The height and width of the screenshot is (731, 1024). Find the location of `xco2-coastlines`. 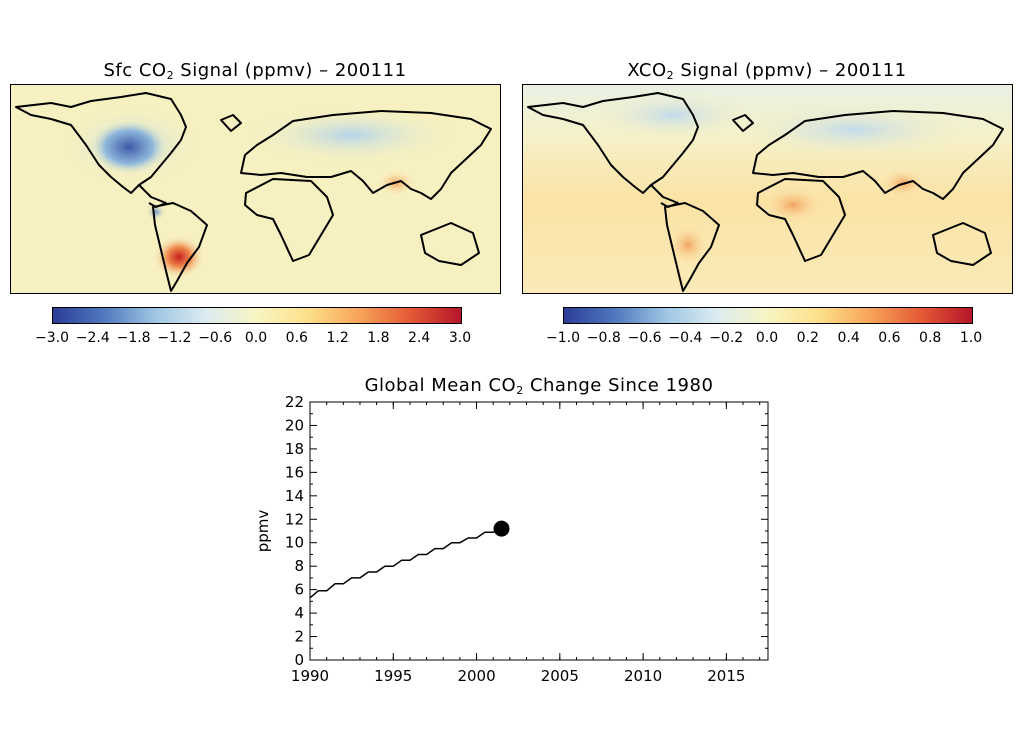

xco2-coastlines is located at coordinates (765, 192).